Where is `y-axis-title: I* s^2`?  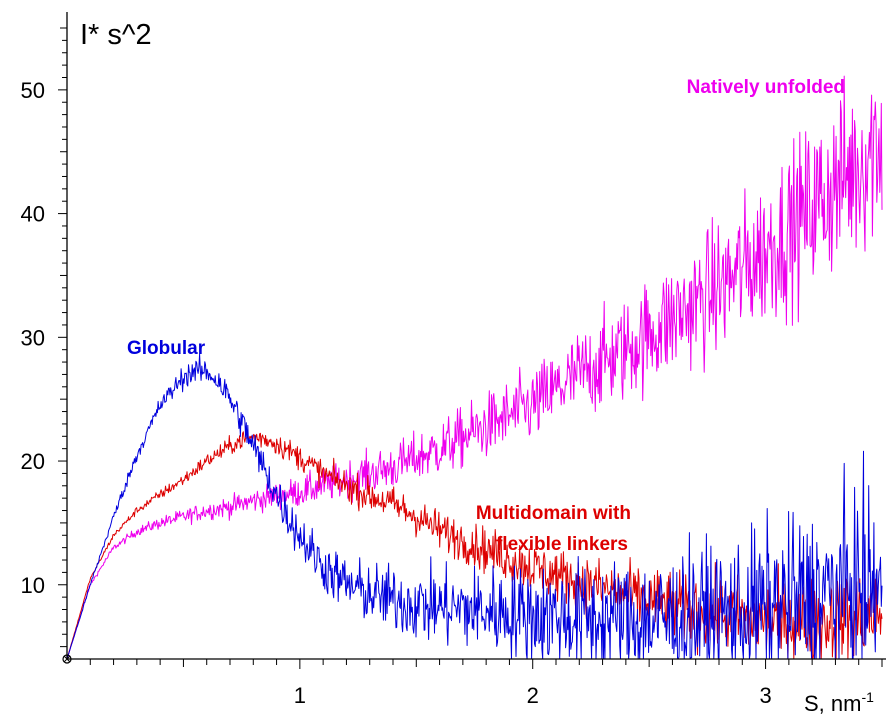
y-axis-title: I* s^2 is located at coordinates (116, 35).